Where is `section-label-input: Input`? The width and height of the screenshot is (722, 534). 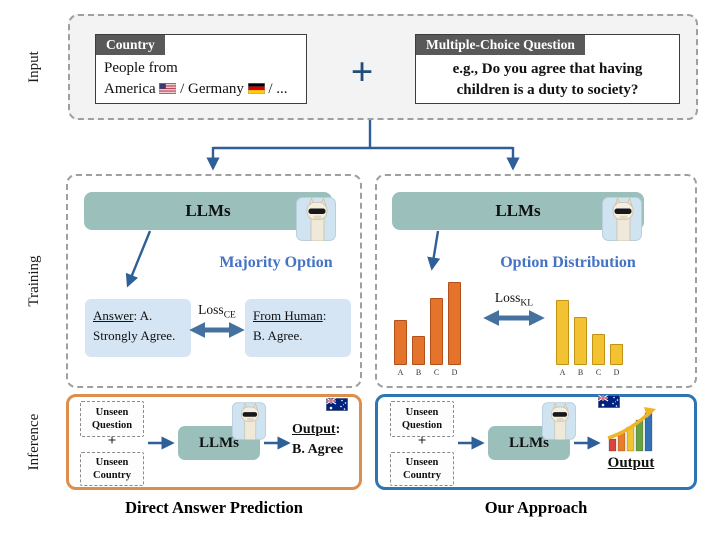 section-label-input: Input is located at coordinates (34, 67).